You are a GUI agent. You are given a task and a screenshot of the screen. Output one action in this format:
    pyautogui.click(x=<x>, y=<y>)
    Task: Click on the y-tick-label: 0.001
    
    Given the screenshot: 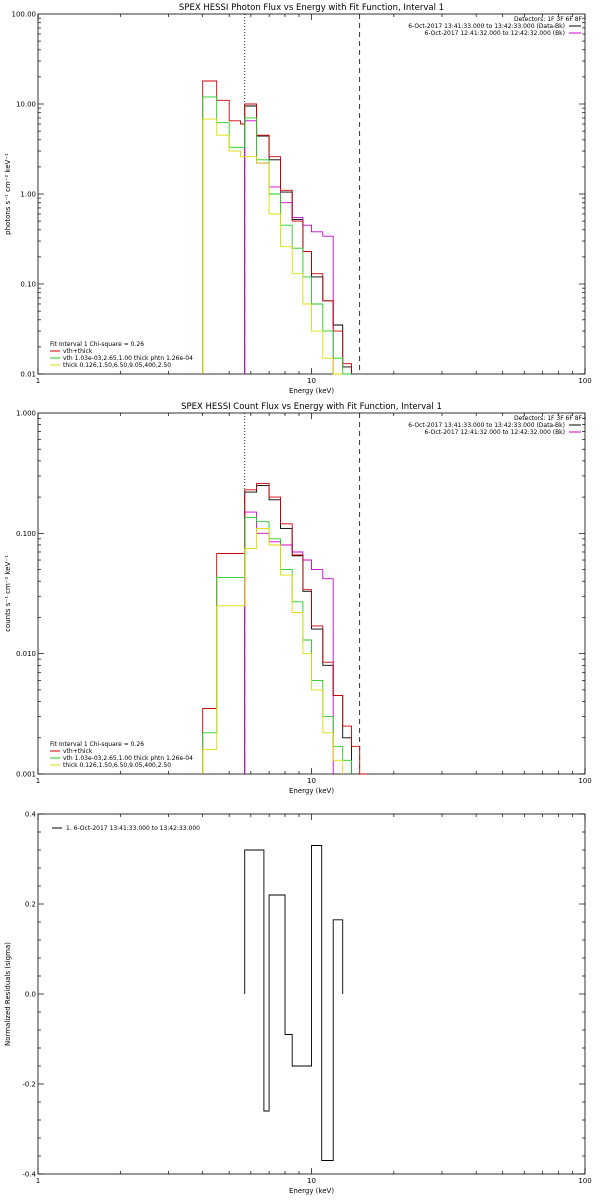 What is the action you would take?
    pyautogui.click(x=26, y=775)
    